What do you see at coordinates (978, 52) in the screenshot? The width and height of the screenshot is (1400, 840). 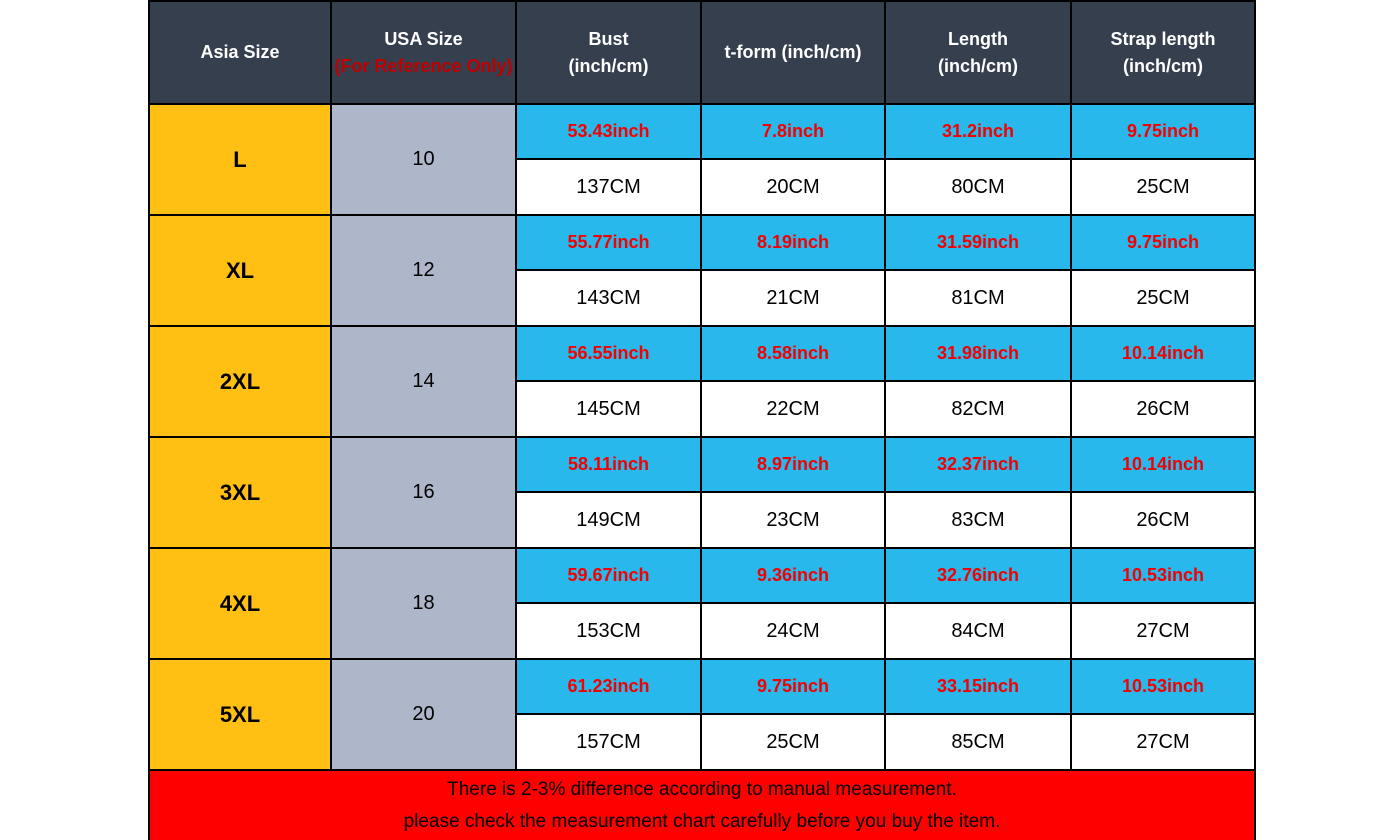 I see `header-length: Length (inch/cm)` at bounding box center [978, 52].